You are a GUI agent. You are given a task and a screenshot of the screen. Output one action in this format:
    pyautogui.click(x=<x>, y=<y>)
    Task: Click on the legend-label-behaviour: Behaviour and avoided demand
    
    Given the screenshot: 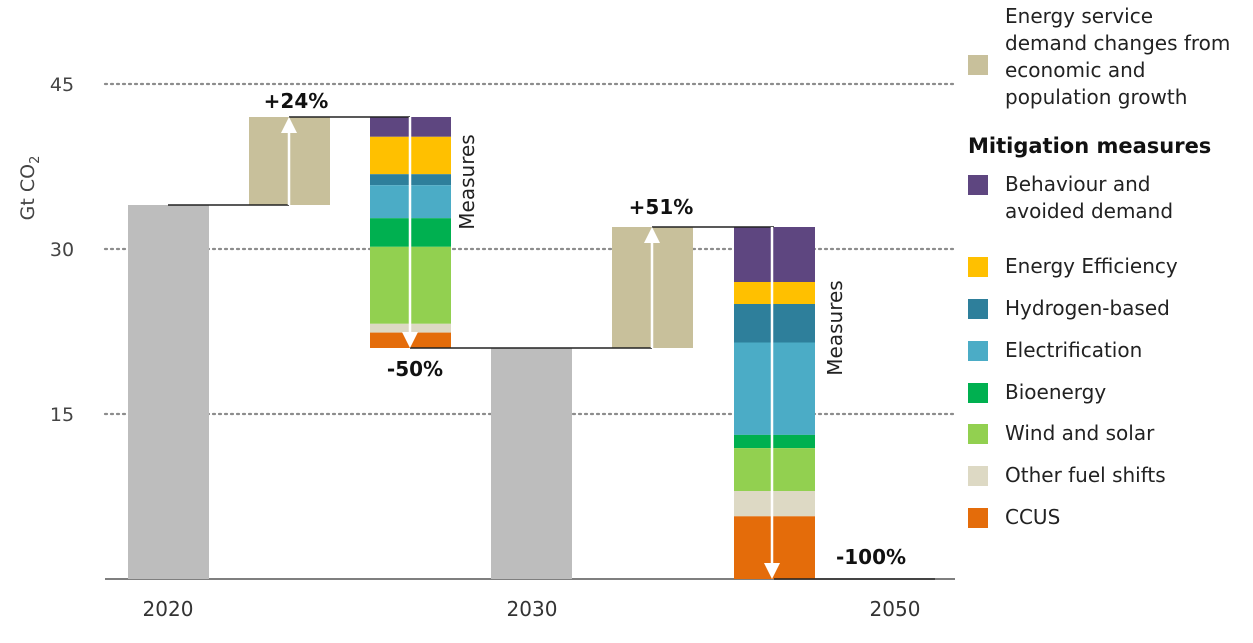 What is the action you would take?
    pyautogui.click(x=1089, y=197)
    